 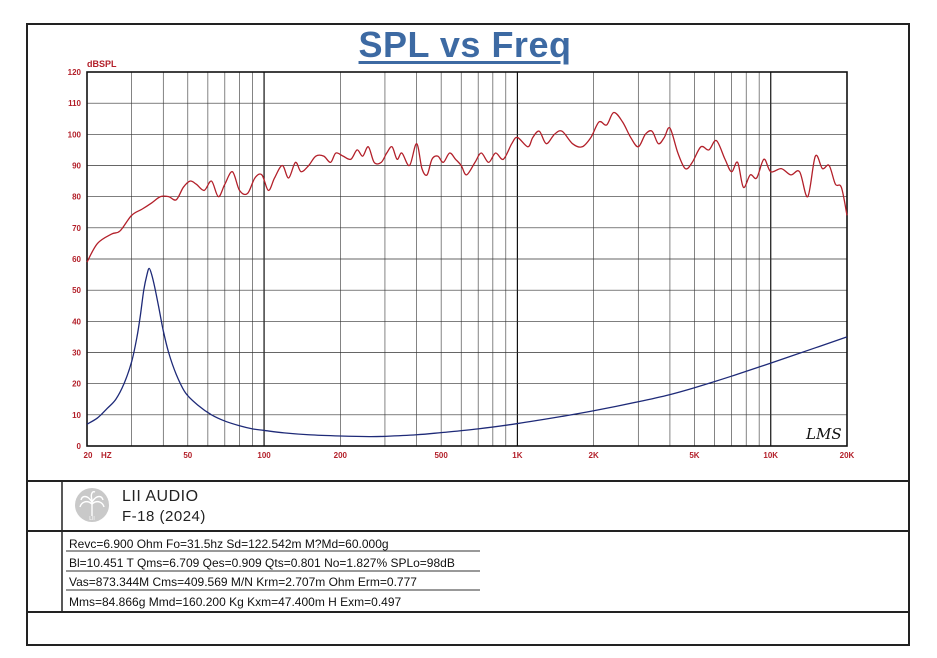 I want to click on x-tick-label: 2K, so click(x=594, y=455).